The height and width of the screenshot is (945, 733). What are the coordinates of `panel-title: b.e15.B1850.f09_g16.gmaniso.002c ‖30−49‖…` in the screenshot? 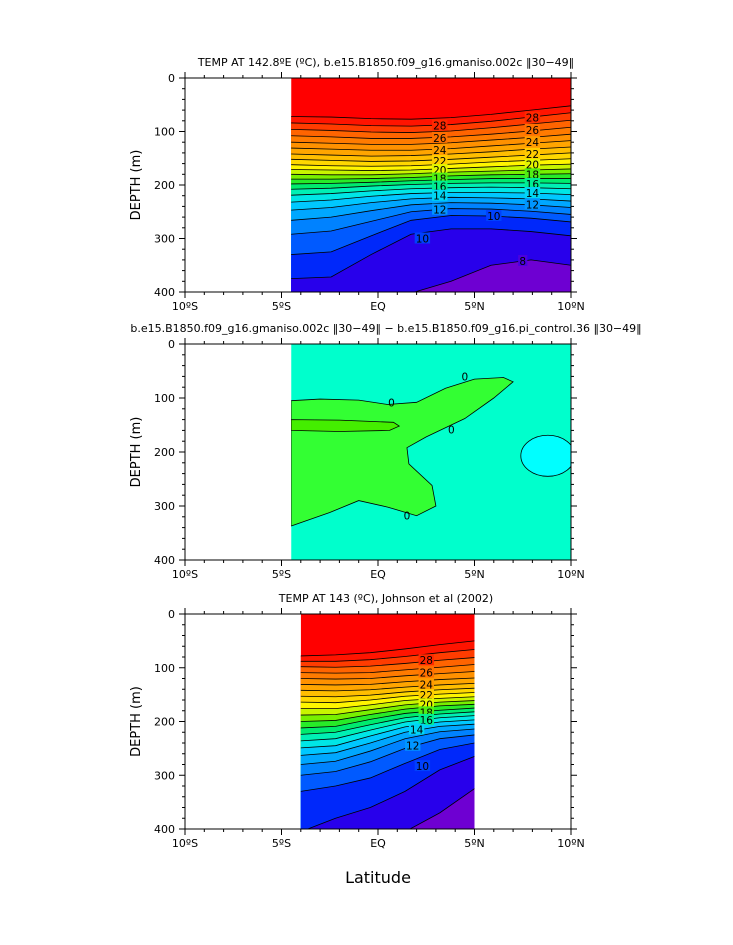 It's located at (385, 328).